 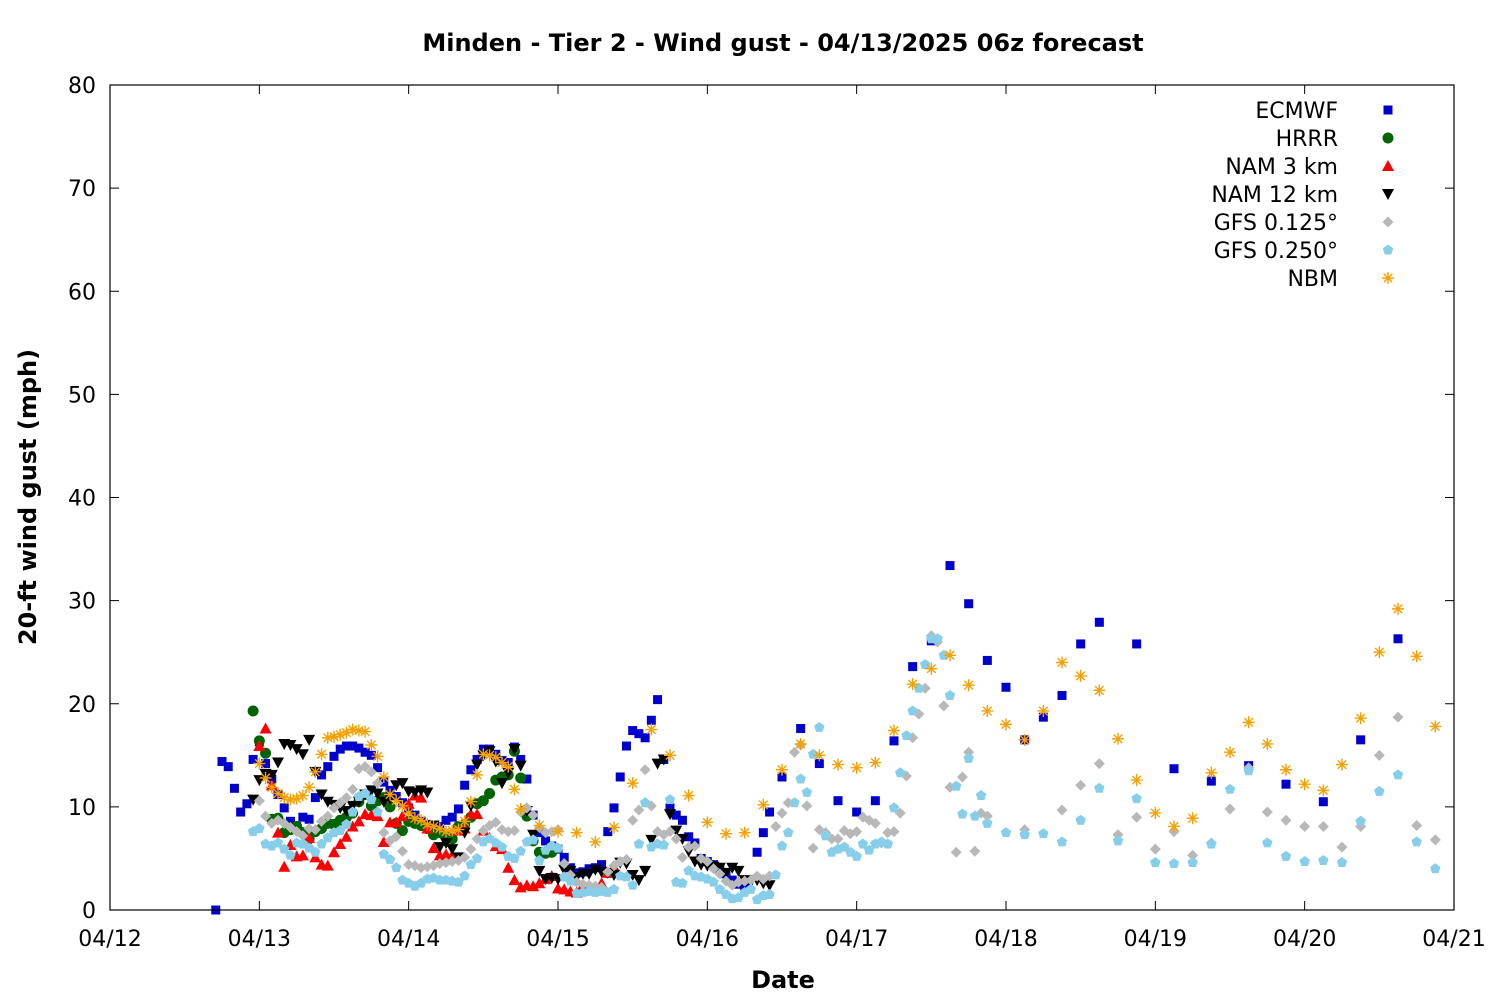 I want to click on y-tick-label: 30, so click(x=82, y=602).